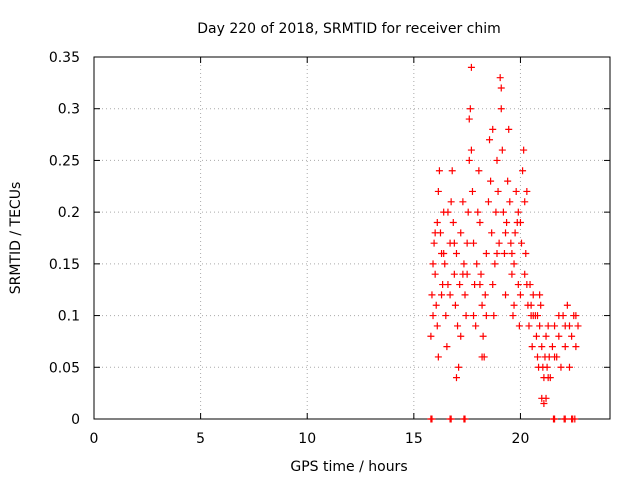  Describe the element at coordinates (94, 439) in the screenshot. I see `x-tick-label: 0` at that location.